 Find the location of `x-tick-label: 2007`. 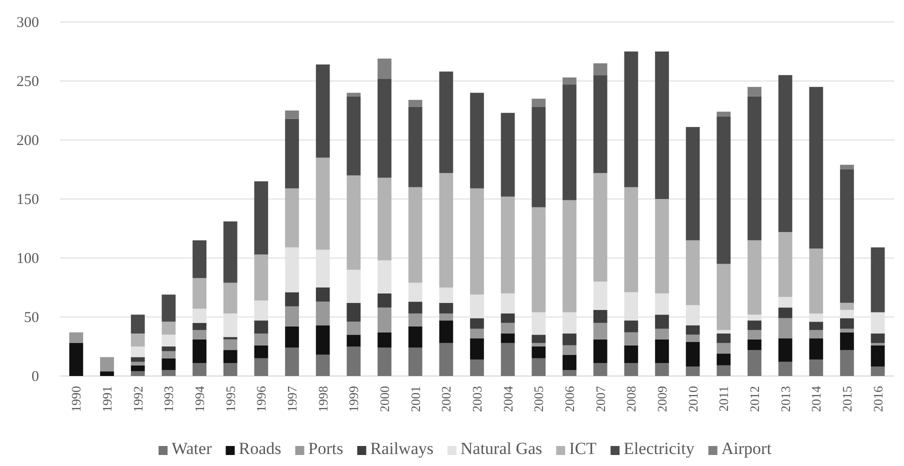

x-tick-label: 2007 is located at coordinates (600, 399).